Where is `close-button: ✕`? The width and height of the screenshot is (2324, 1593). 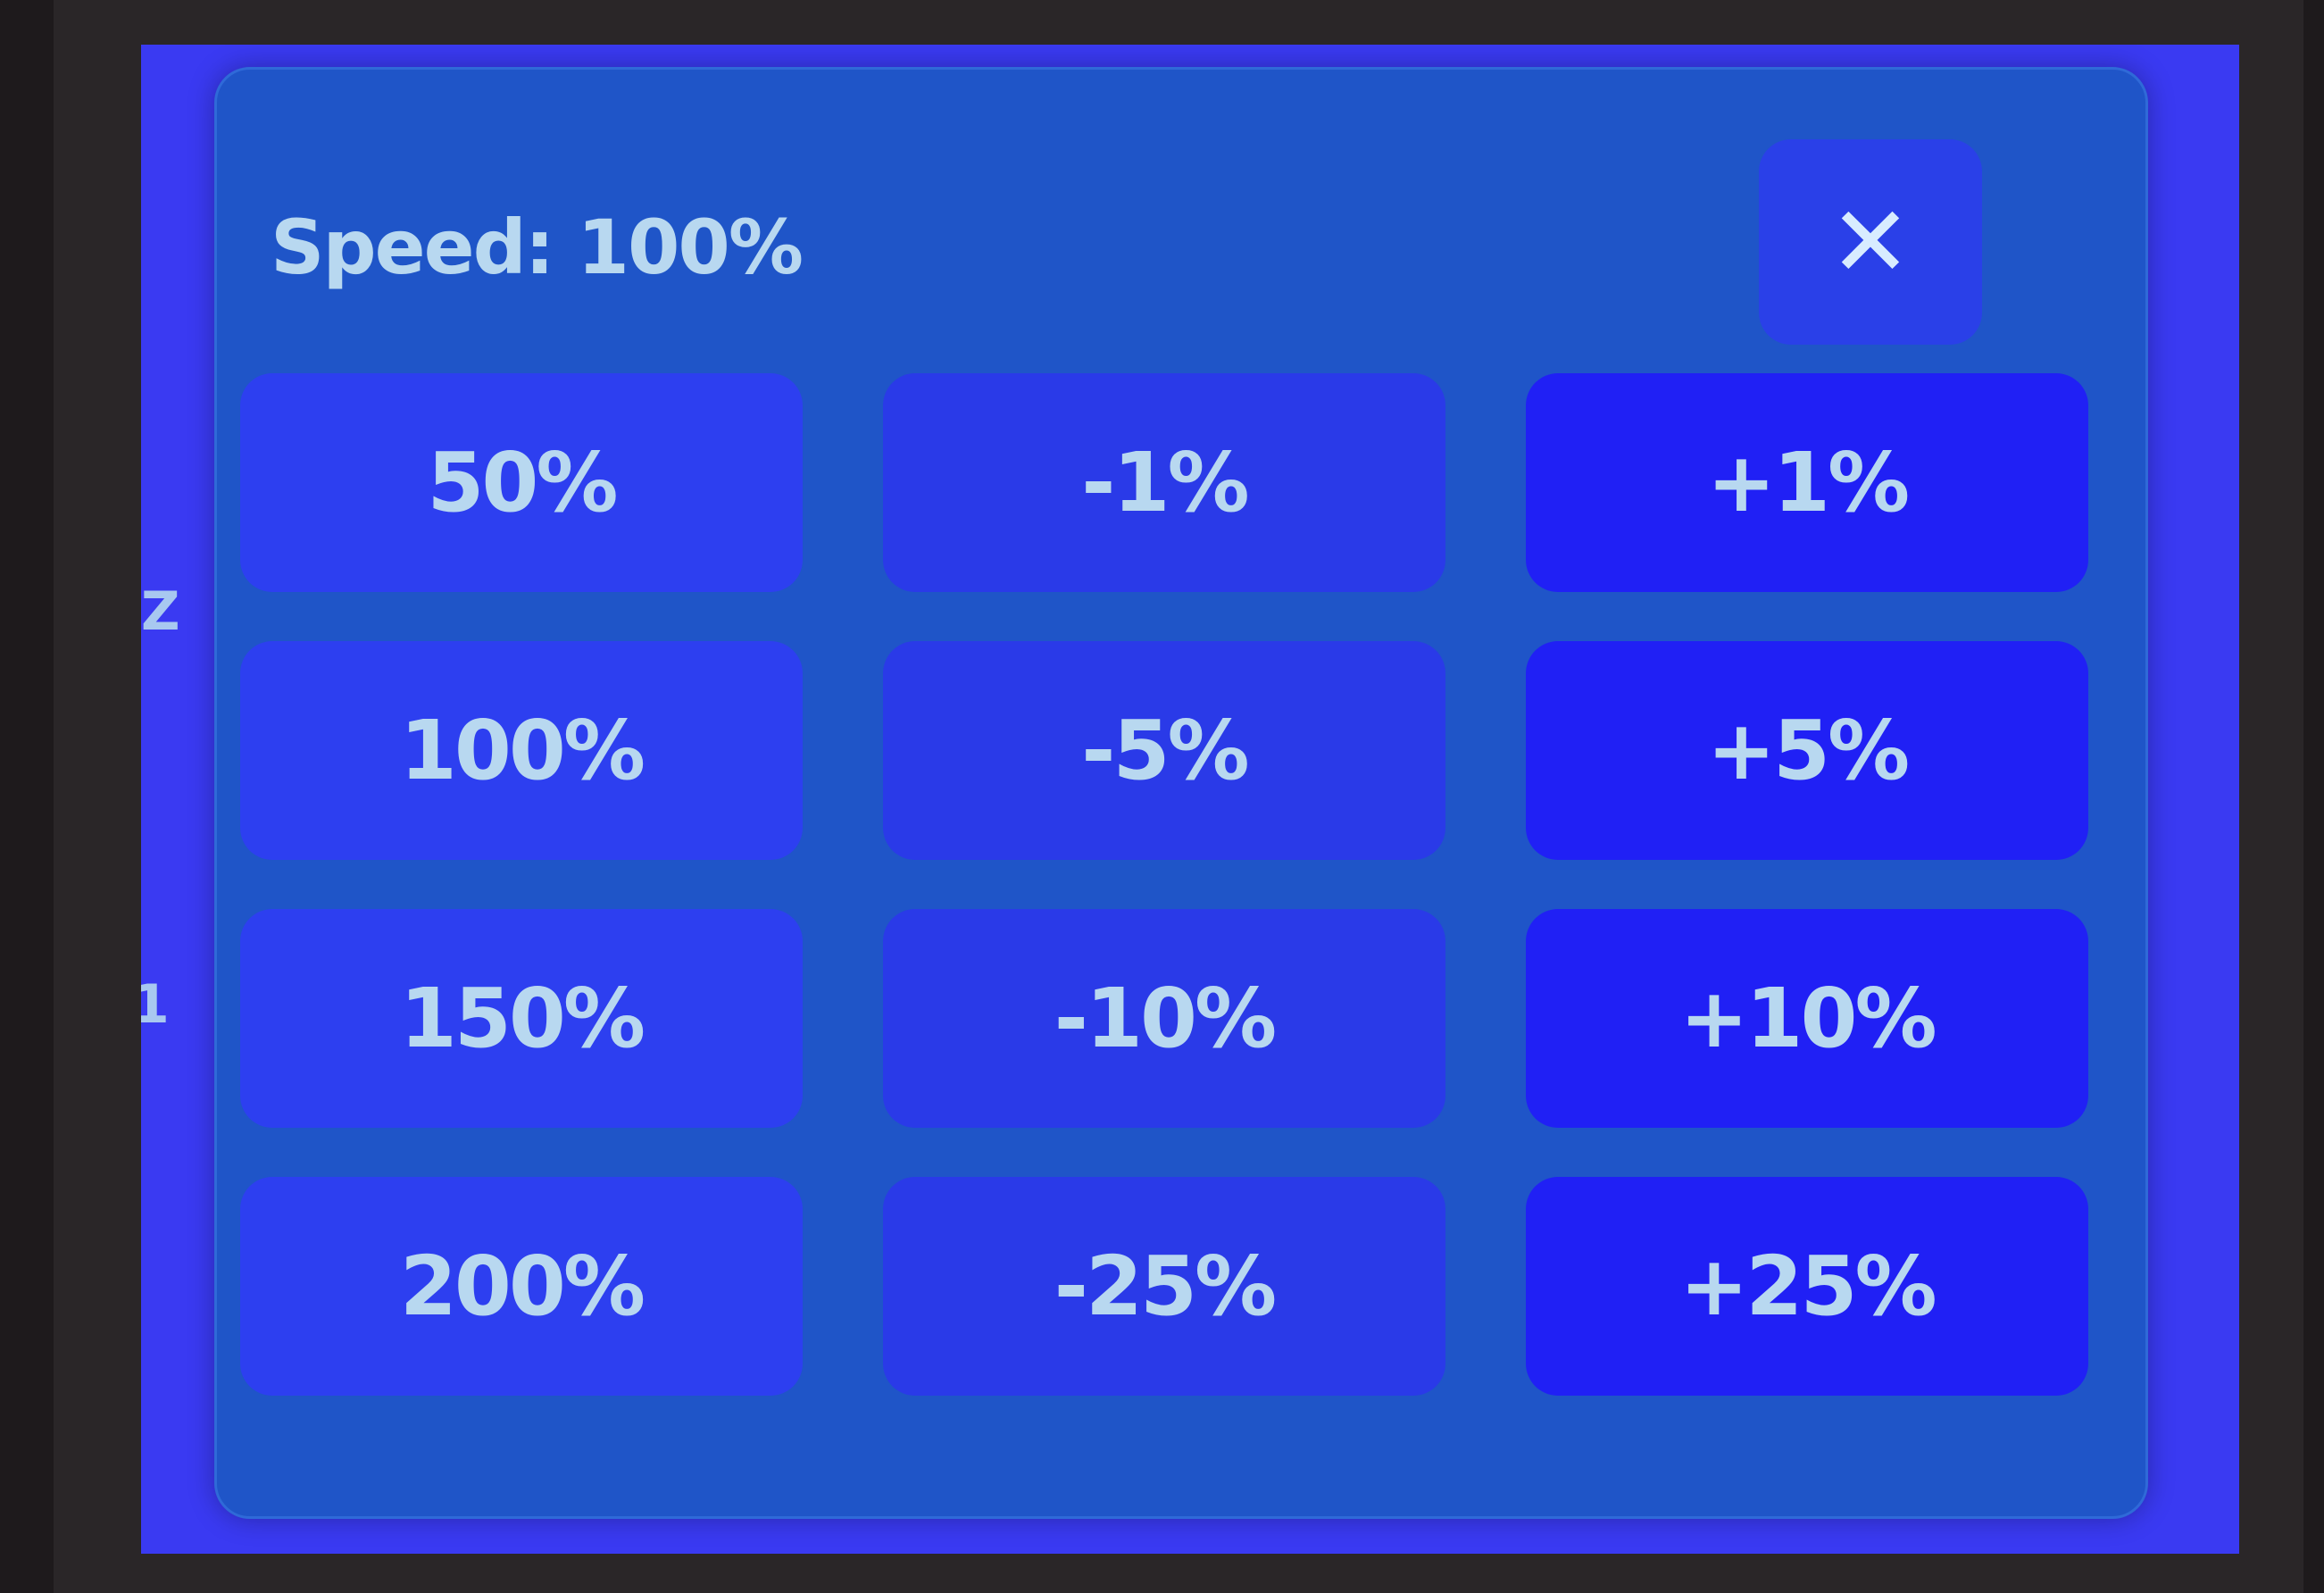
close-button: ✕ is located at coordinates (1871, 242).